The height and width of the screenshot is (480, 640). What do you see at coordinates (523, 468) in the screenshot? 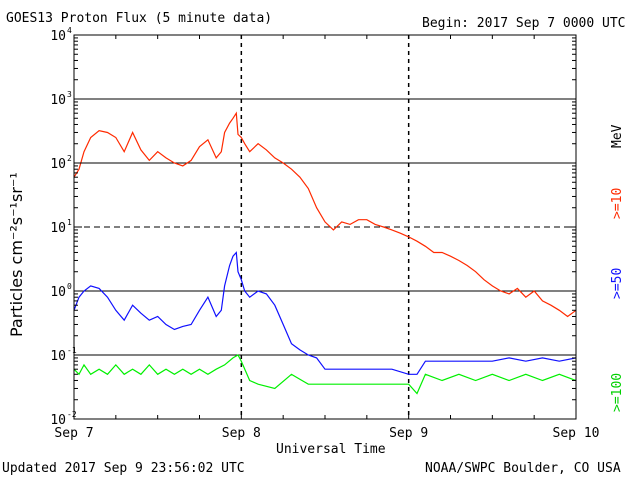
I see `source-credit: NOAA/SWPC Boulder, CO USA` at bounding box center [523, 468].